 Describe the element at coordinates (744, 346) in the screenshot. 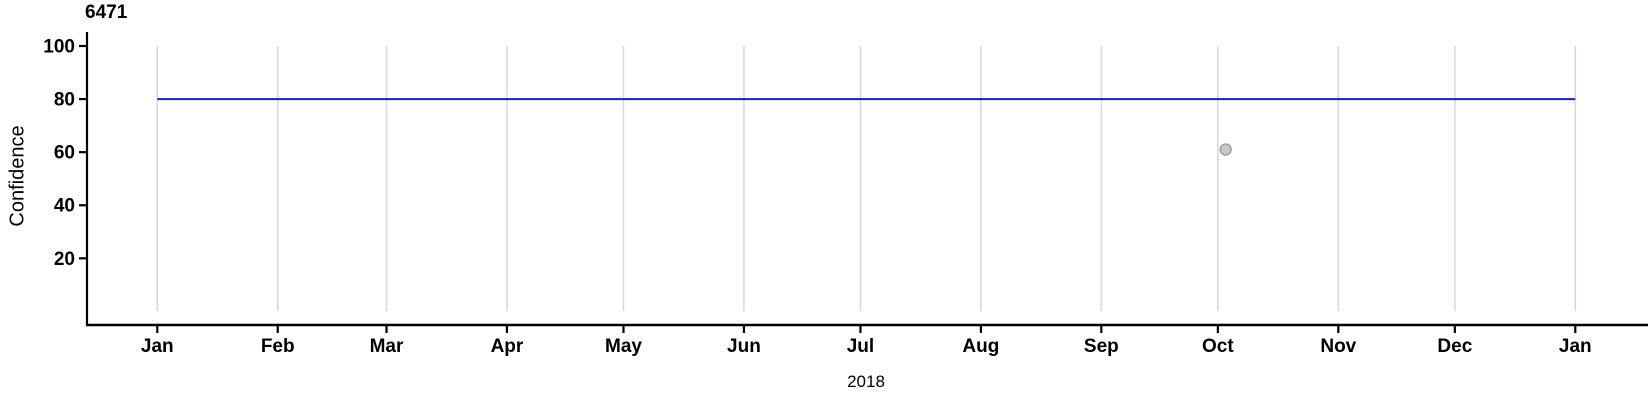

I see `x-tick-label: Jun` at that location.